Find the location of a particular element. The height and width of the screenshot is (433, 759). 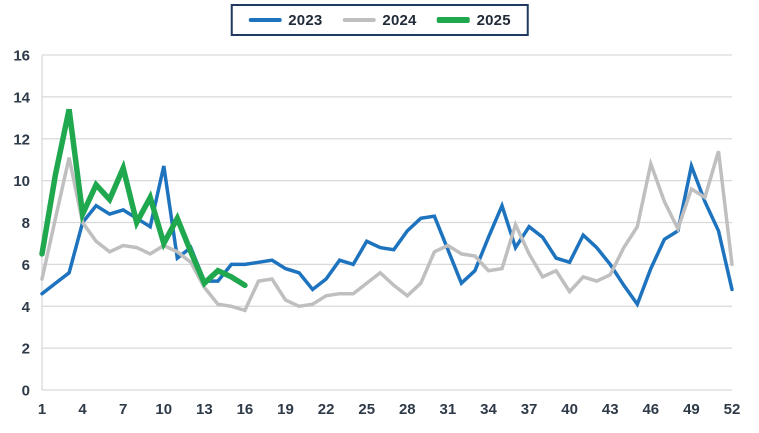

y-tick-label: 6 is located at coordinates (26, 265).